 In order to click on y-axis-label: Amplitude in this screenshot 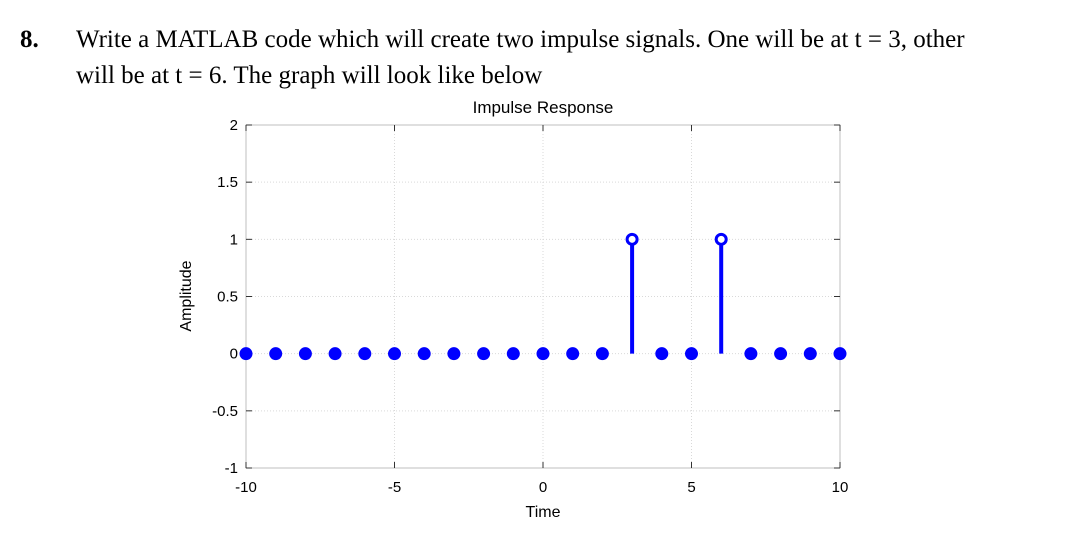, I will do `click(186, 295)`.